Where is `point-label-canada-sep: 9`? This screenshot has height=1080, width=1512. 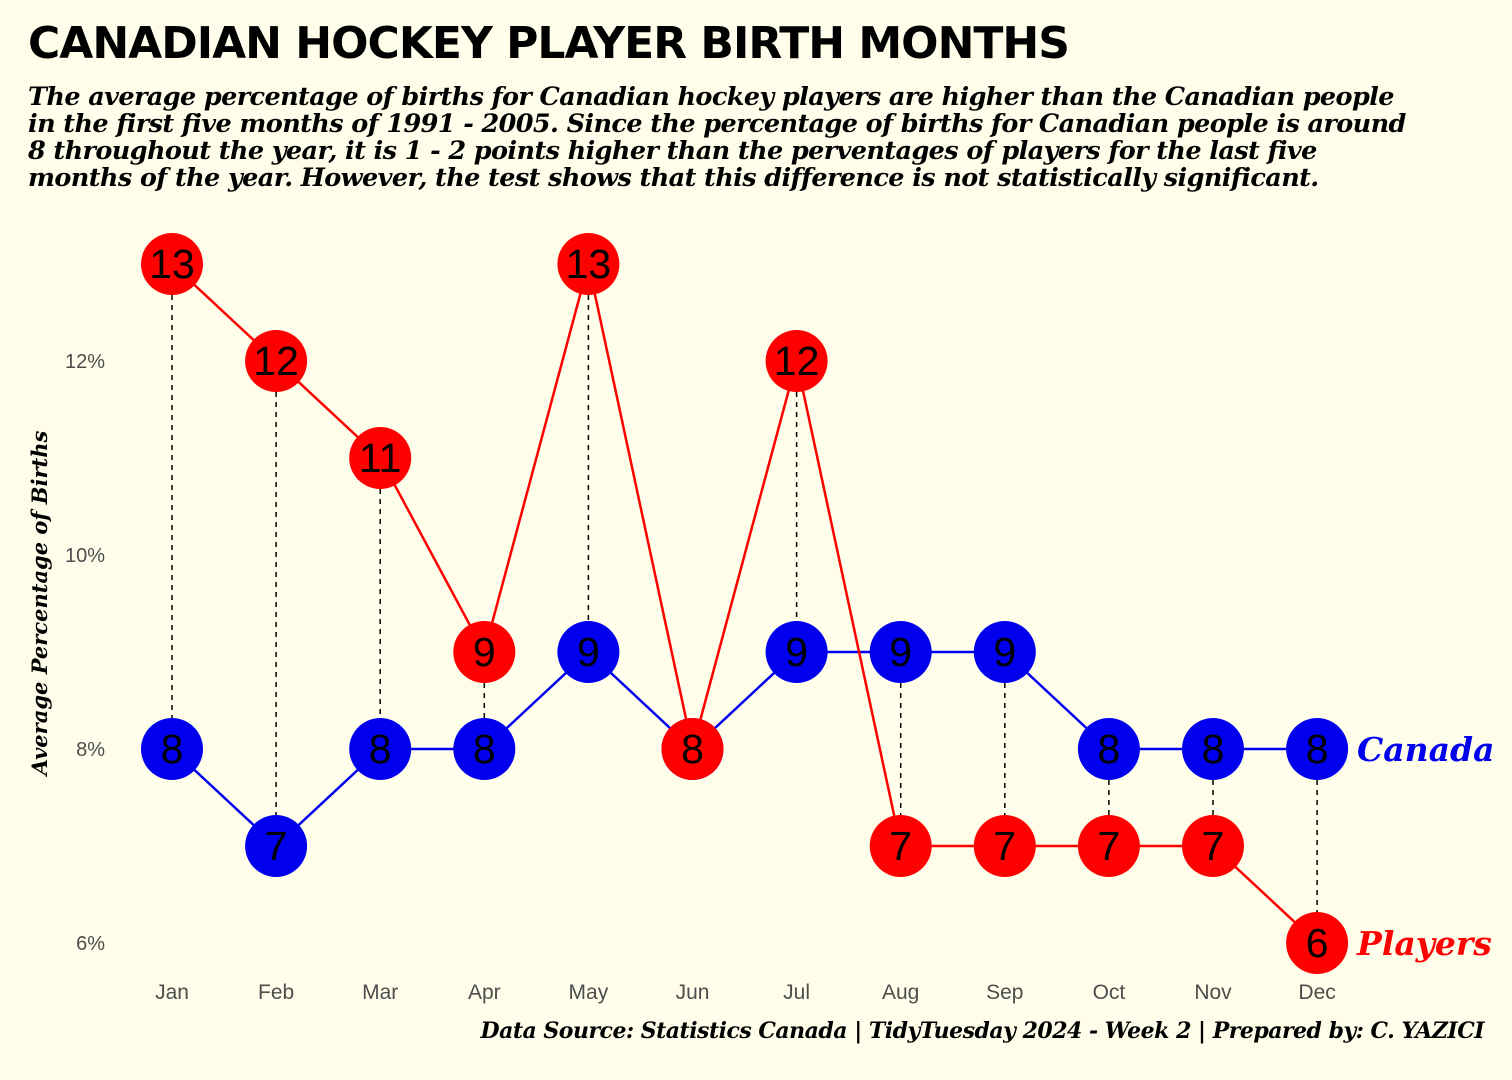
point-label-canada-sep: 9 is located at coordinates (1004, 652).